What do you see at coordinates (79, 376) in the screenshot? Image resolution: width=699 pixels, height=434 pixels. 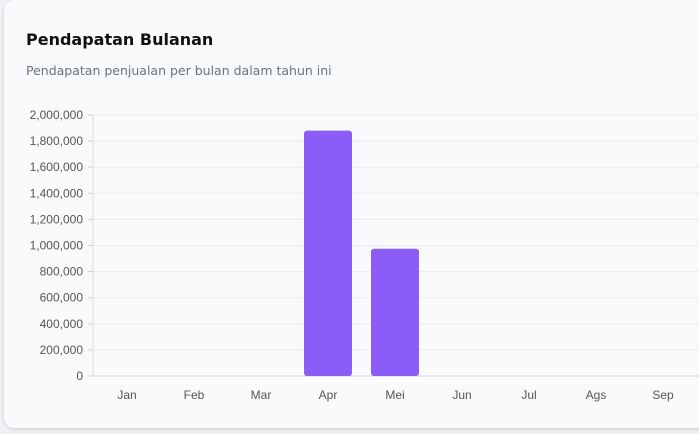 I see `y-tick-label: 0` at bounding box center [79, 376].